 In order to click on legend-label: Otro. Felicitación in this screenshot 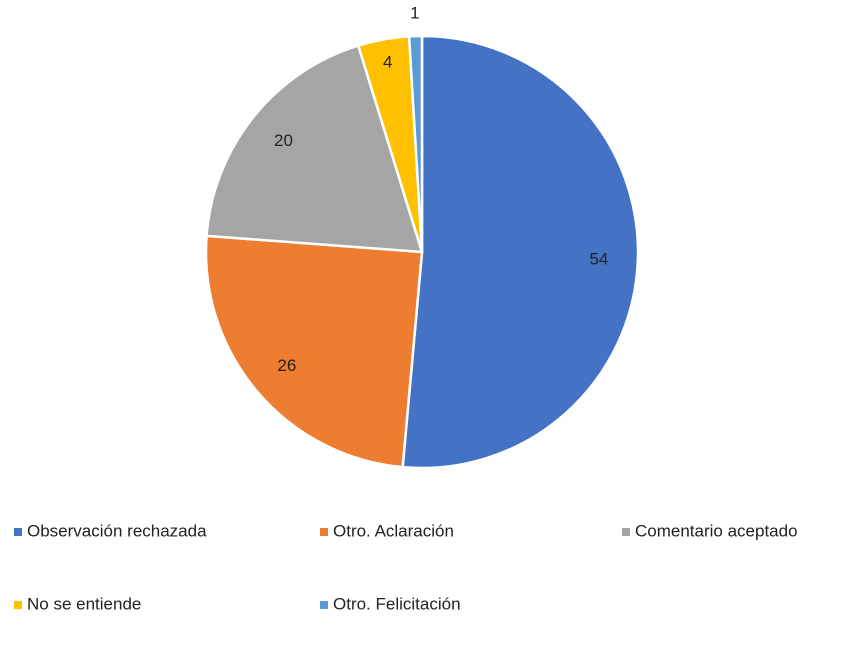, I will do `click(397, 603)`.